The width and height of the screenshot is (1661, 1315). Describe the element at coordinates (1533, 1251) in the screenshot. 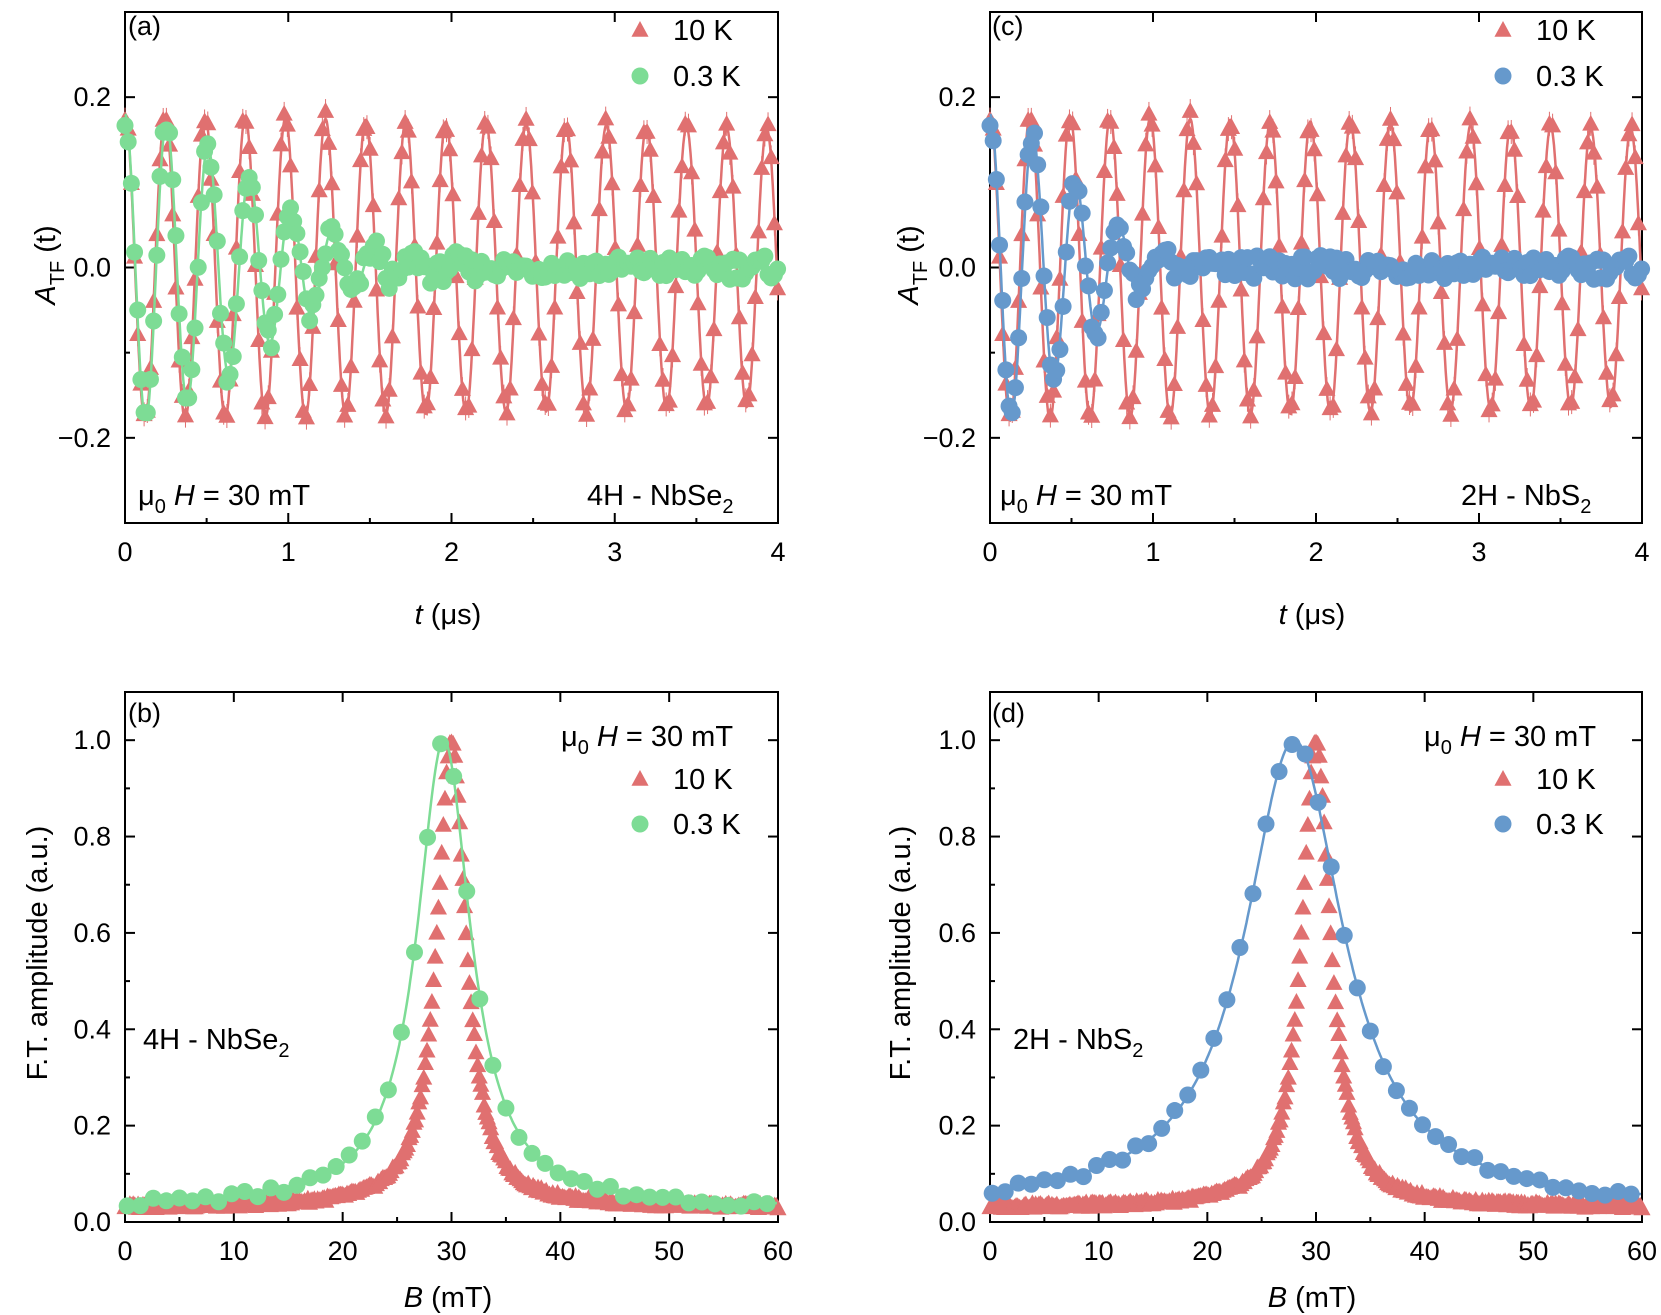

I see `x-tick-label: 50` at that location.